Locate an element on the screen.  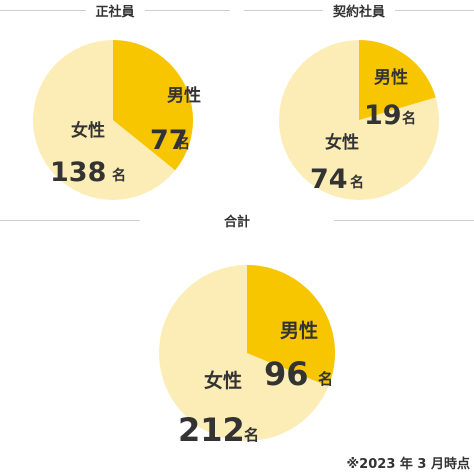
heading-seishain-label: 正社員 is located at coordinates (115, 12).